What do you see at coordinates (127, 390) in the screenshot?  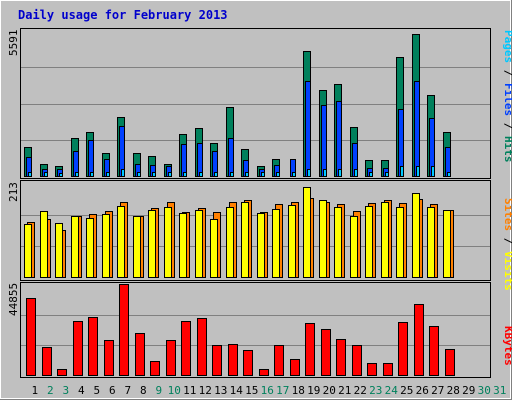 I see `x-tick-label-day-7: 7` at bounding box center [127, 390].